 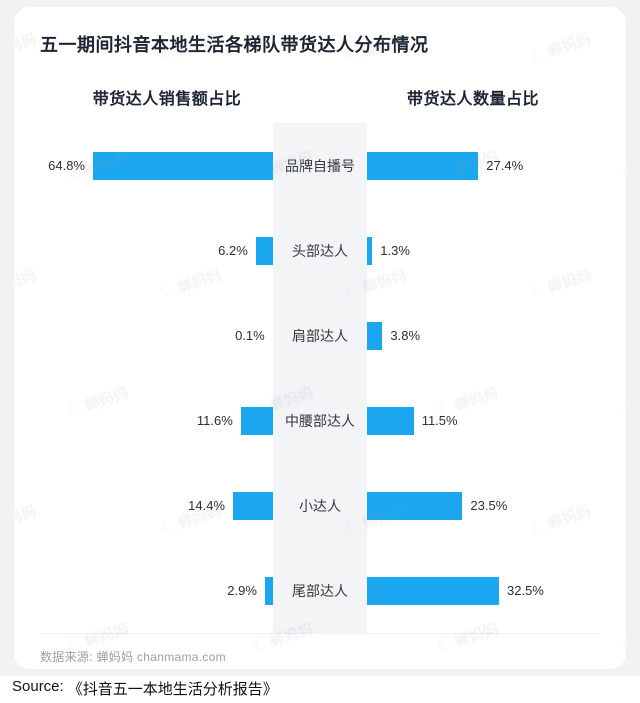 What do you see at coordinates (496, 250) in the screenshot?
I see `count-cell: 1.3%` at bounding box center [496, 250].